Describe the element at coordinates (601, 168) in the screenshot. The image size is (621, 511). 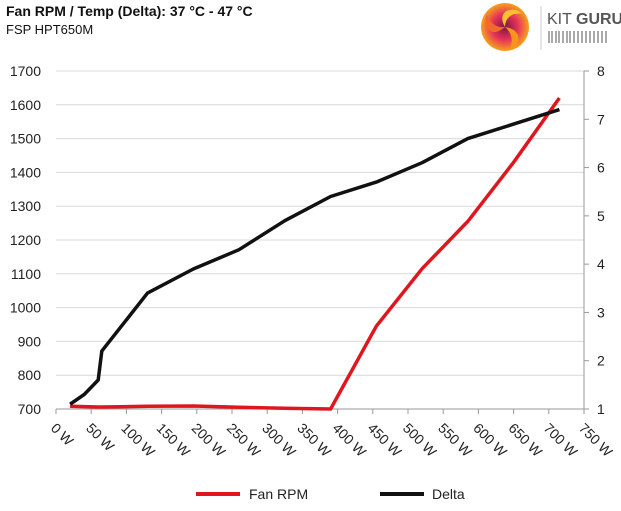
I see `y2-tick-label: 6` at that location.